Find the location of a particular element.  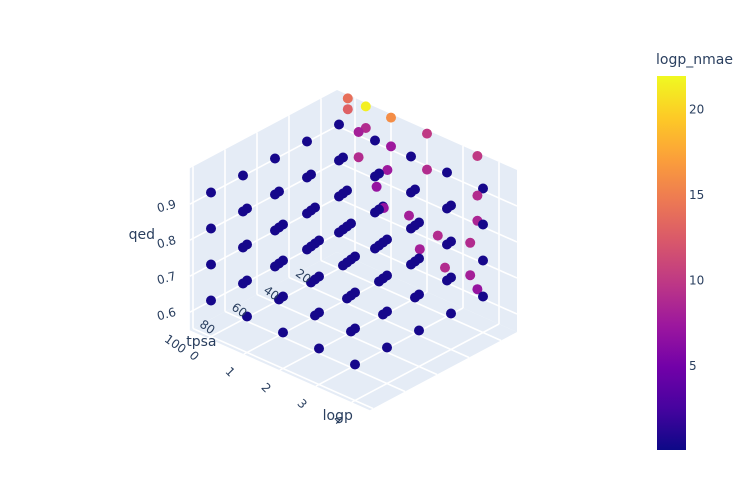

x-axis-title: logp is located at coordinates (338, 416).